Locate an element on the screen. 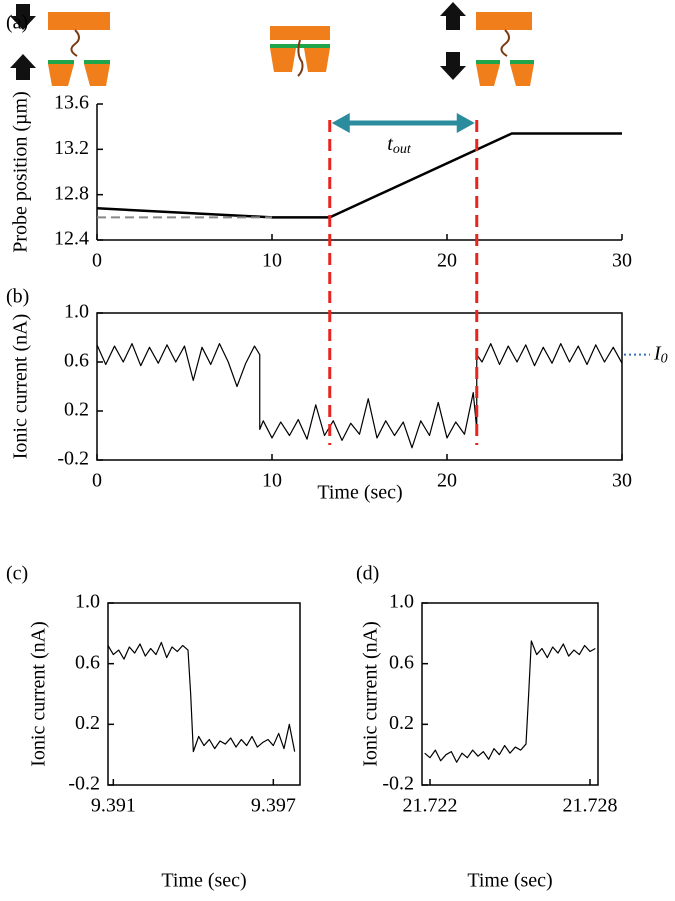 The image size is (675, 901). level-label: I0 is located at coordinates (660, 354).